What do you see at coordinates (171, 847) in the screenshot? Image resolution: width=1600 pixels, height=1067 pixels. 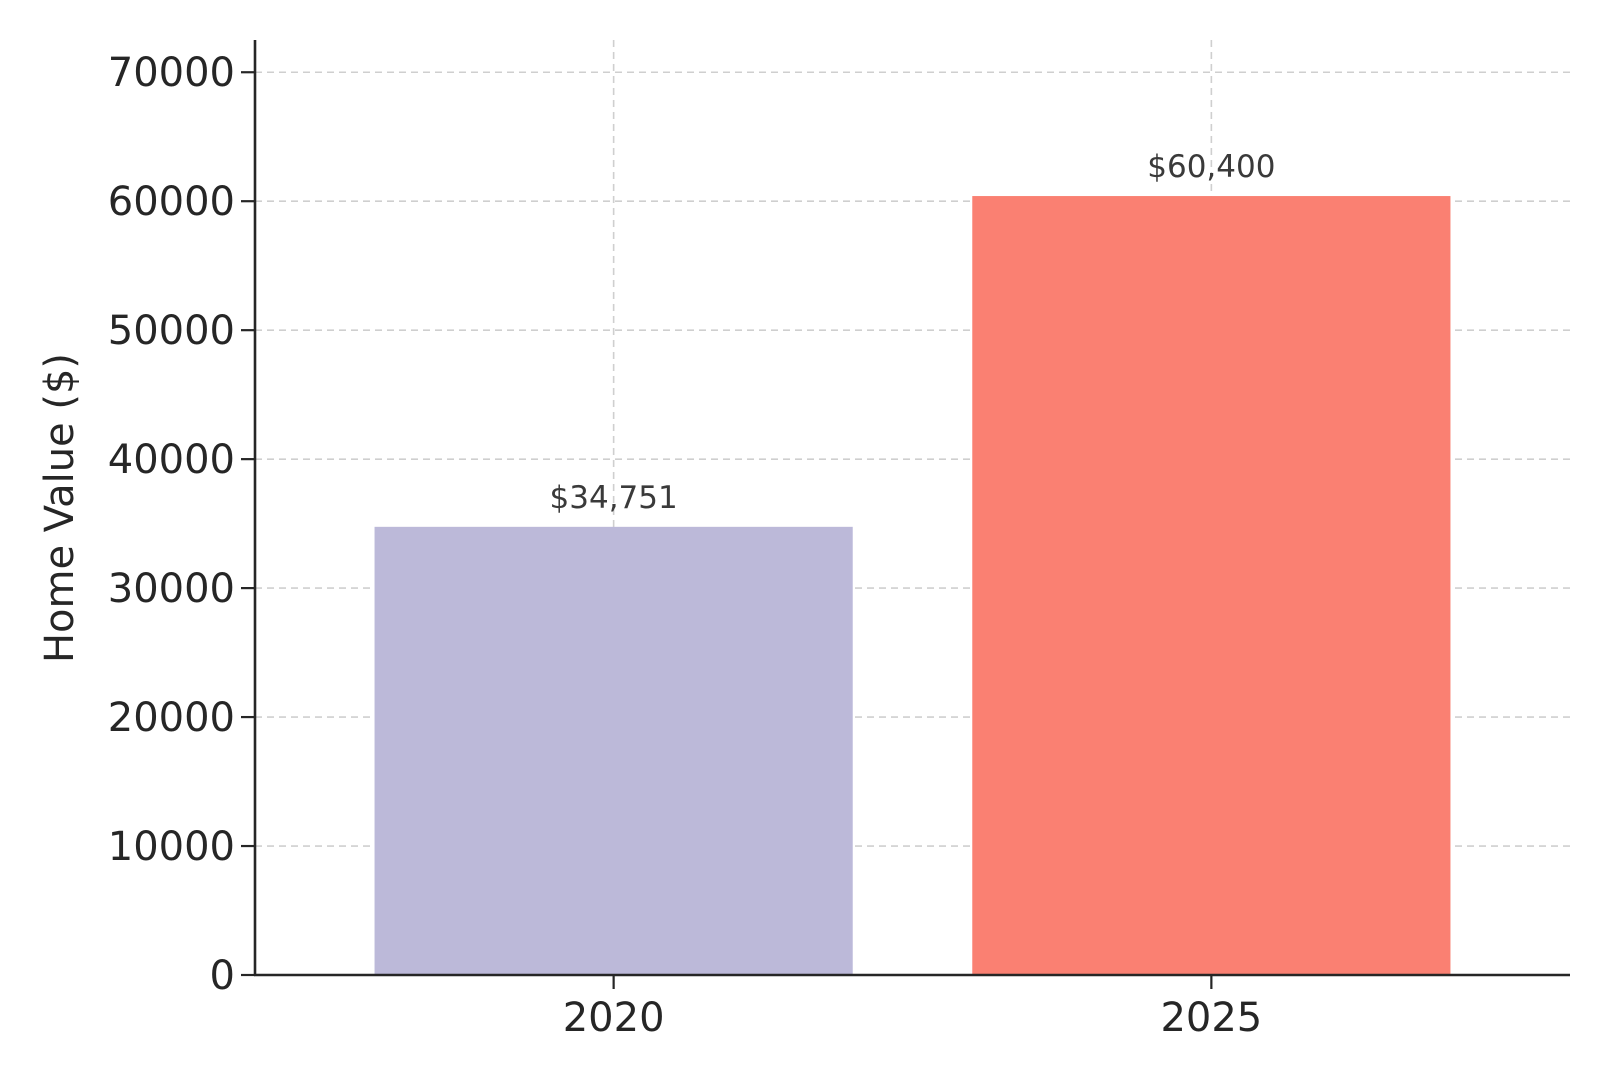 I see `y-tick-label: 10000` at bounding box center [171, 847].